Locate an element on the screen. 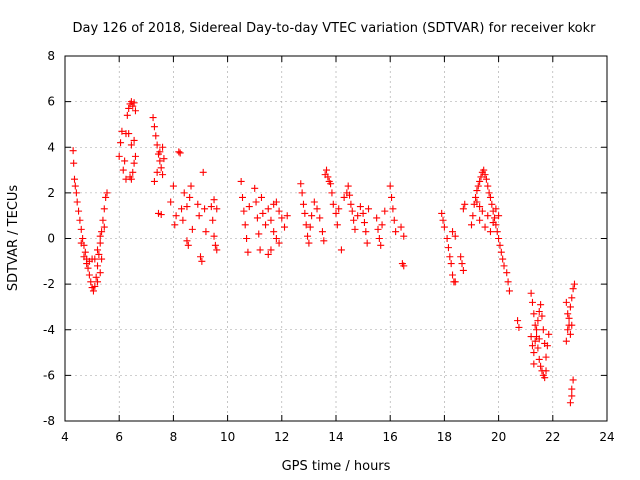 This screenshot has width=640, height=480. x-tick-label: 10 is located at coordinates (227, 437).